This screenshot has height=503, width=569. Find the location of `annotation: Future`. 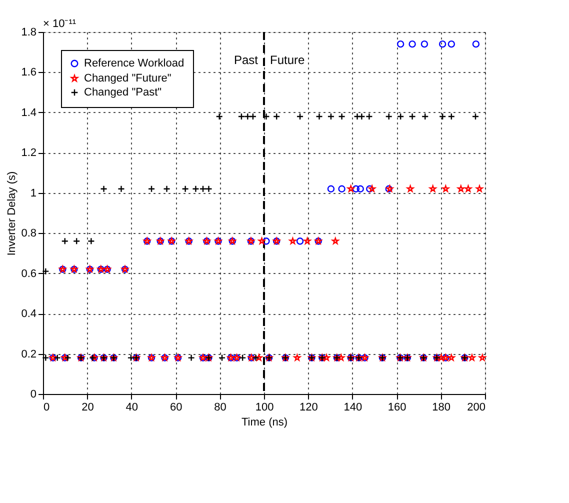

annotation: Future is located at coordinates (288, 60).